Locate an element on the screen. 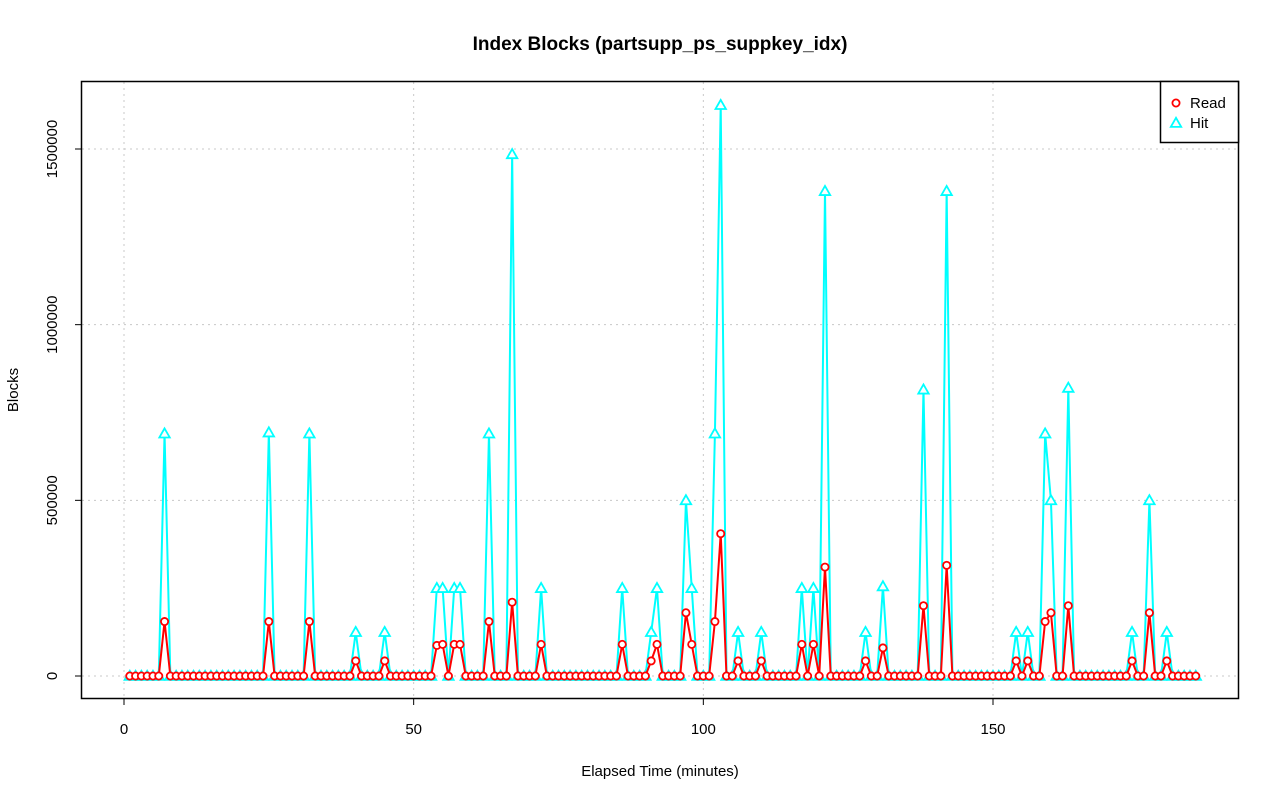  legend-box is located at coordinates (1199, 112).